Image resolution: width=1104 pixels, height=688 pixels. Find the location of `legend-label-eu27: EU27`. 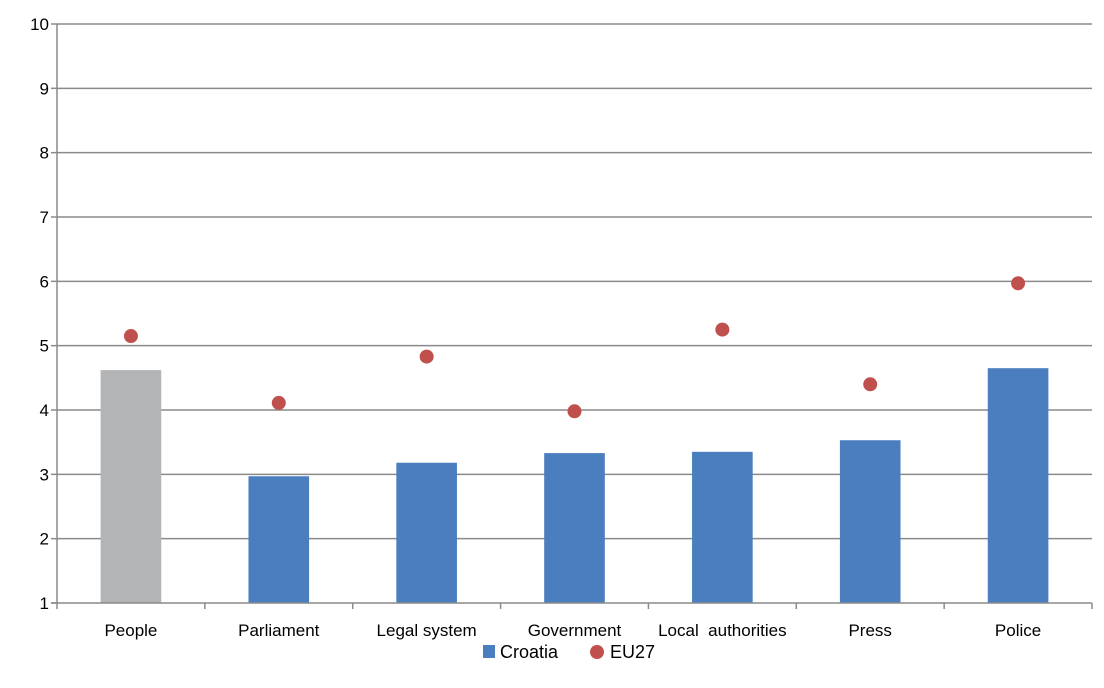

legend-label-eu27: EU27 is located at coordinates (632, 652).